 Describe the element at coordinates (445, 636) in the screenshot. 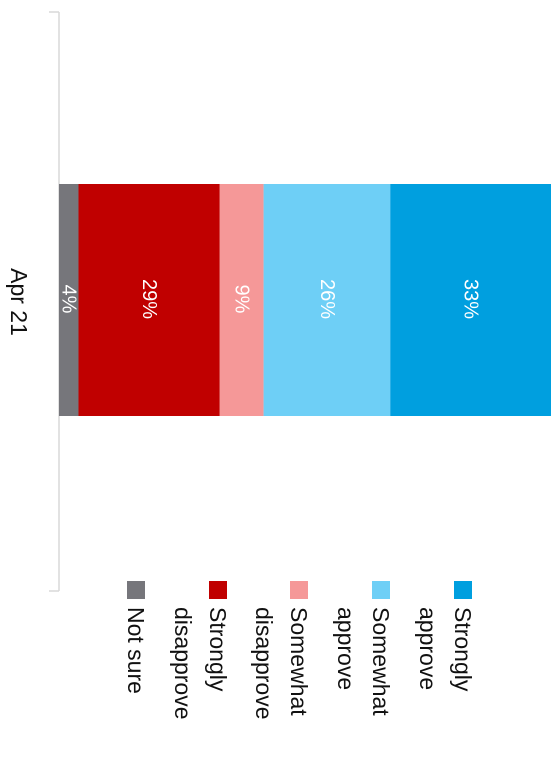

I see `legend-item-strongly-approve: Strongly approve` at that location.